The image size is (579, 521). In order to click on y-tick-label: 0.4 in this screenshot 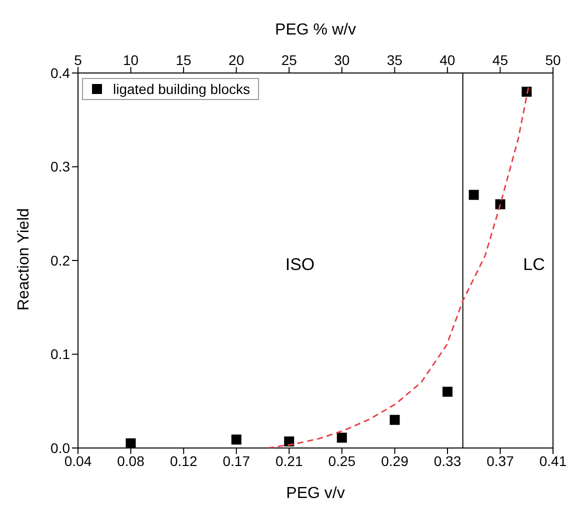, I will do `click(60, 72)`.